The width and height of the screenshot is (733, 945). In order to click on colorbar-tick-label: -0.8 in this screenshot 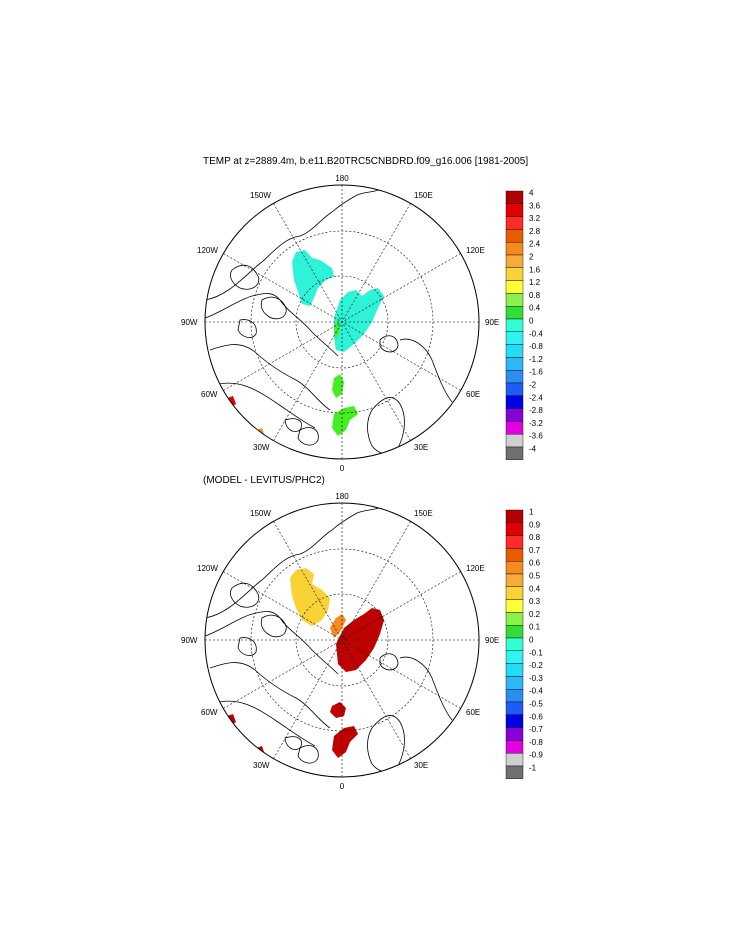, I will do `click(536, 346)`.